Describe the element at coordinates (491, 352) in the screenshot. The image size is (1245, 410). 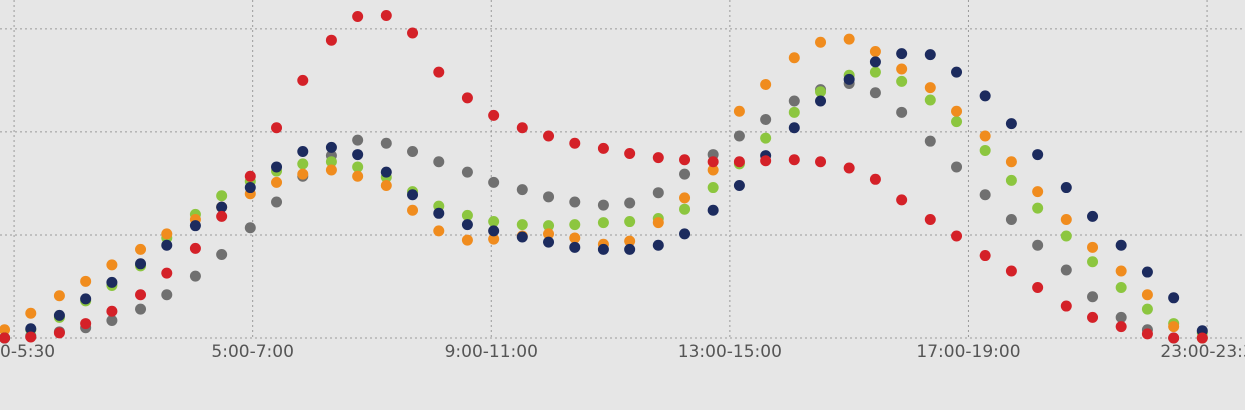
I see `x-tick-label: 9:00-11:00` at that location.